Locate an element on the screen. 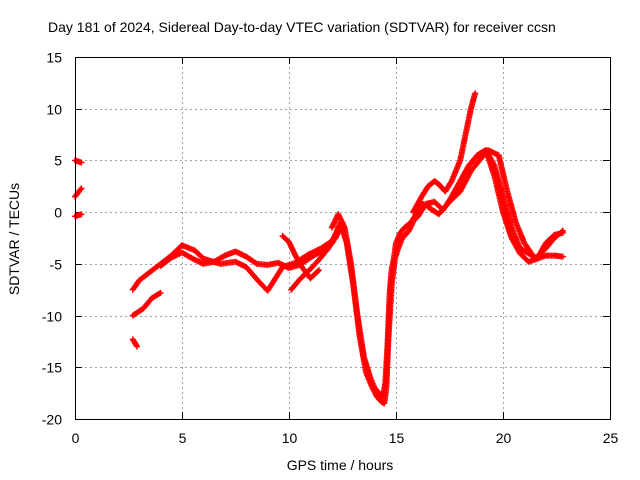  y-tick-label: -15 is located at coordinates (52, 368).